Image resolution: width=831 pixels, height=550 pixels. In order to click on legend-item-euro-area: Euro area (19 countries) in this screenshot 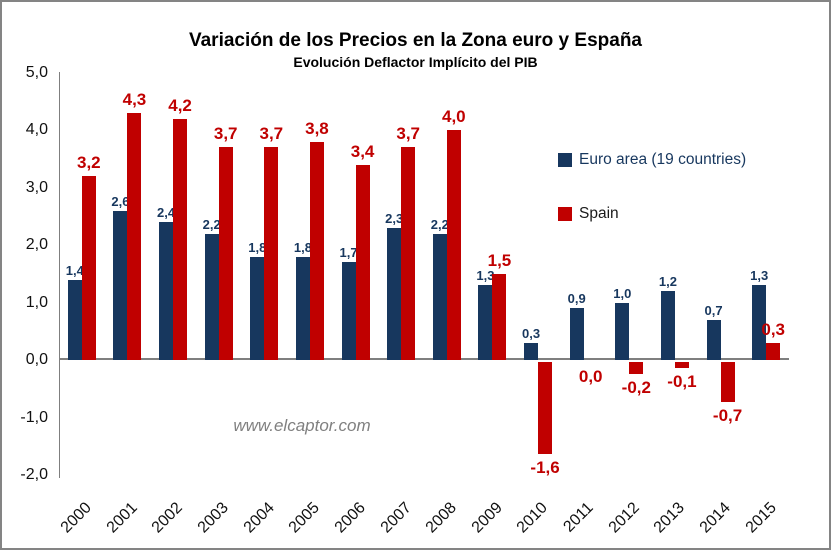, I will do `click(652, 160)`.